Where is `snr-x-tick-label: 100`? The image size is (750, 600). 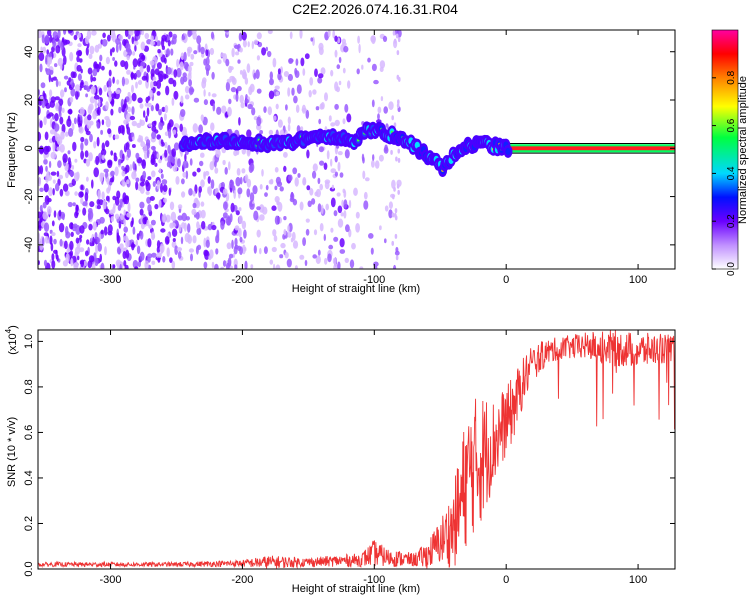
snr-x-tick-label: 100 is located at coordinates (638, 580).